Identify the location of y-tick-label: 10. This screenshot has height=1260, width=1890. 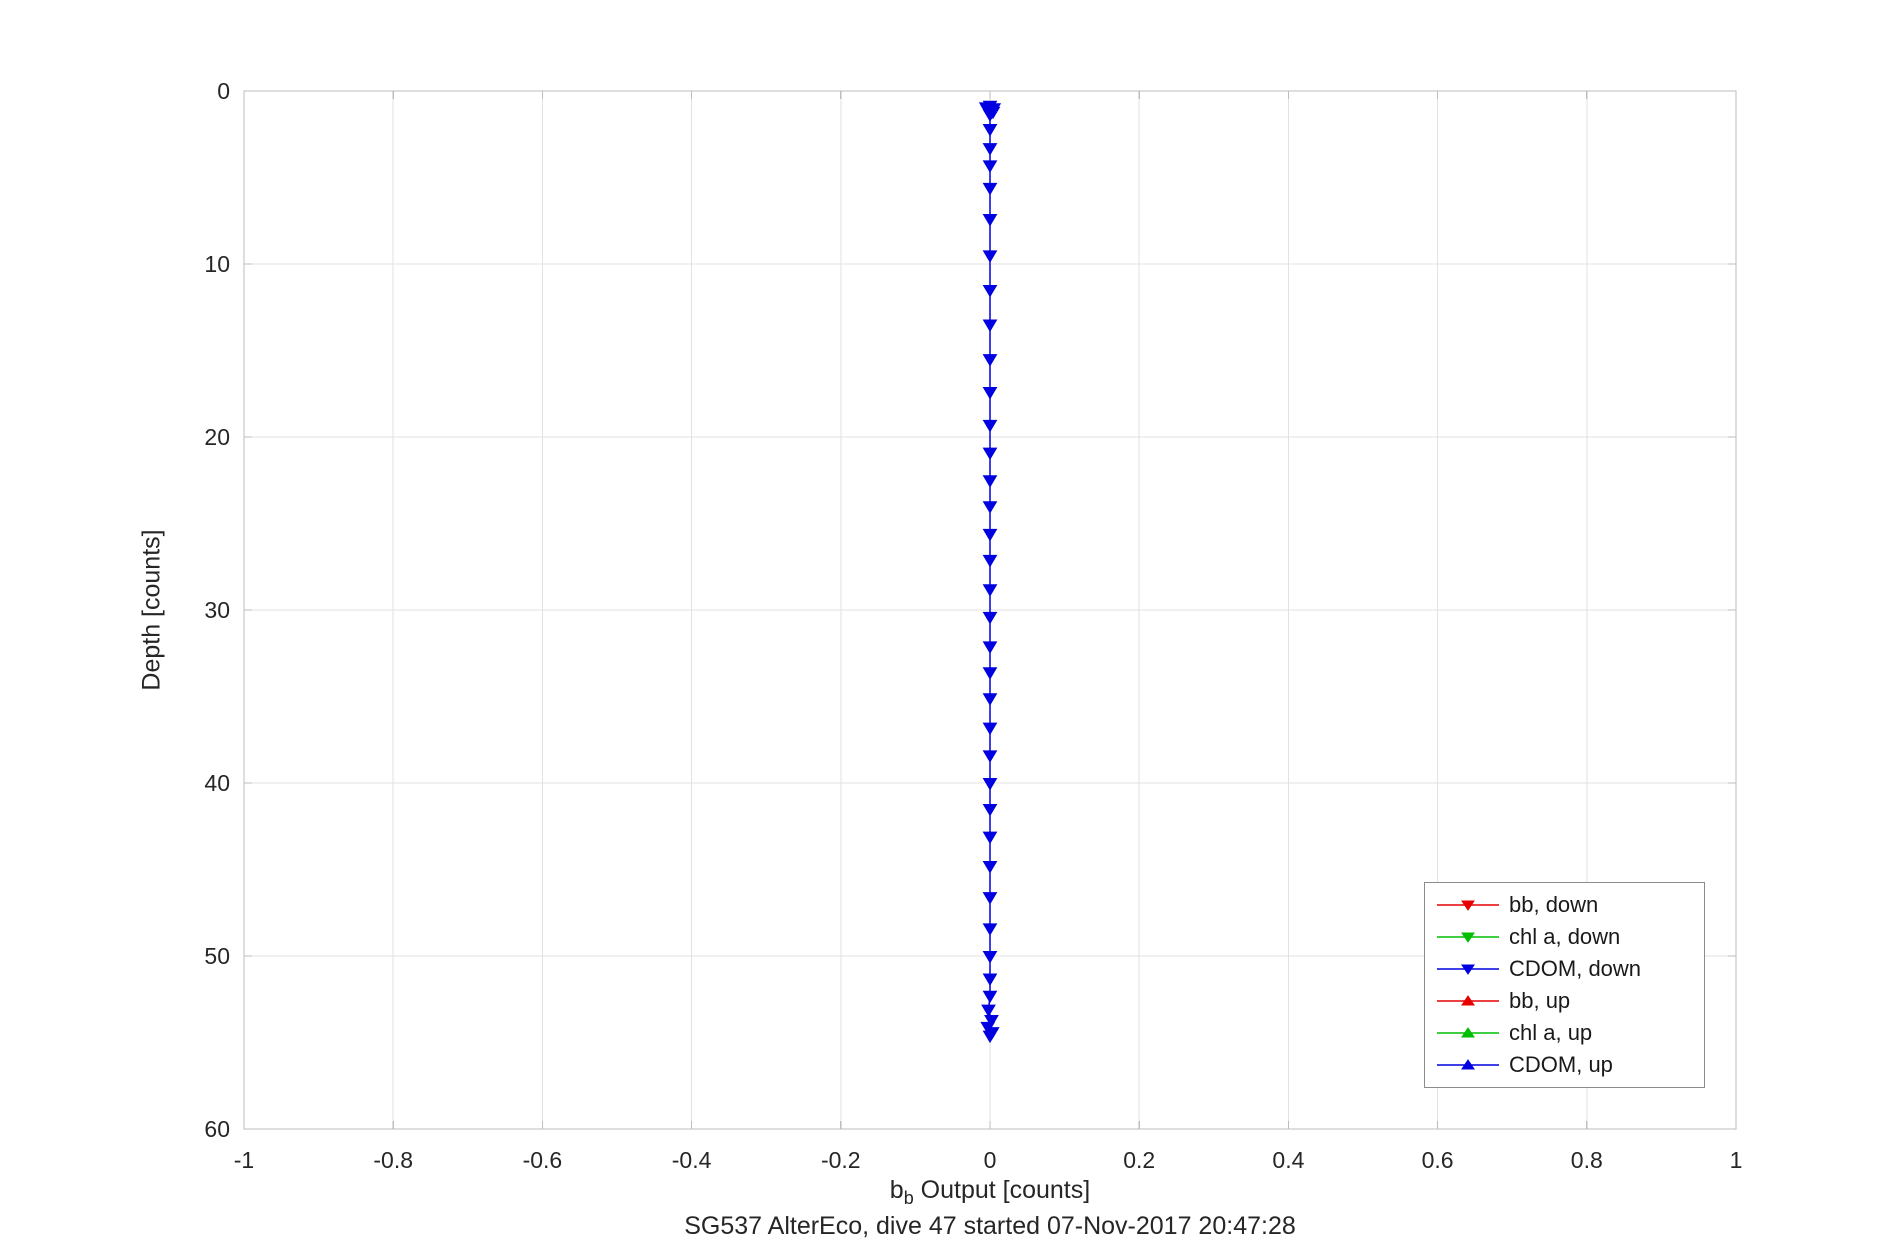
(217, 264).